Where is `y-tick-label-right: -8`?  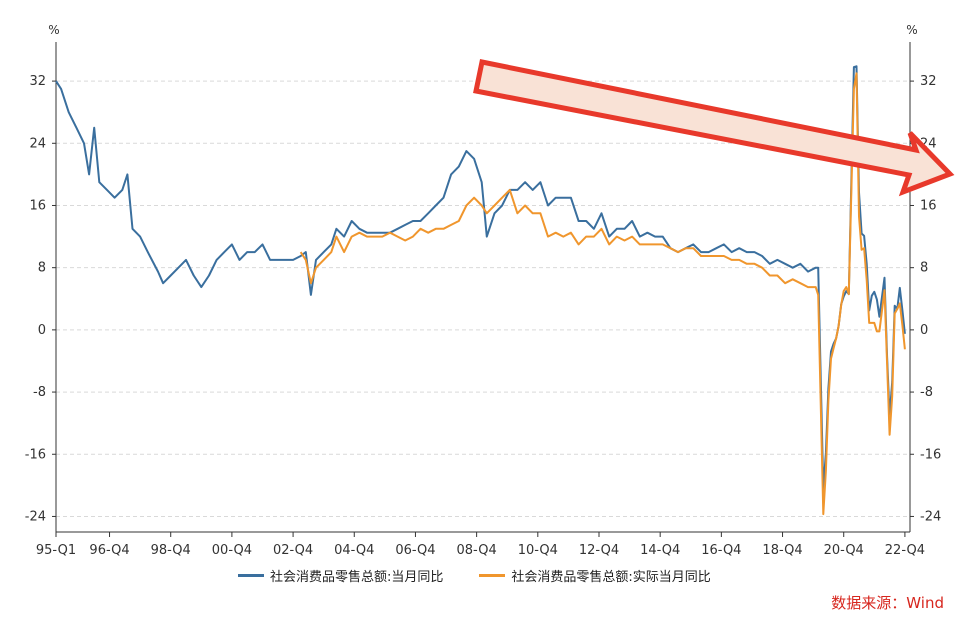 y-tick-label-right: -8 is located at coordinates (926, 392).